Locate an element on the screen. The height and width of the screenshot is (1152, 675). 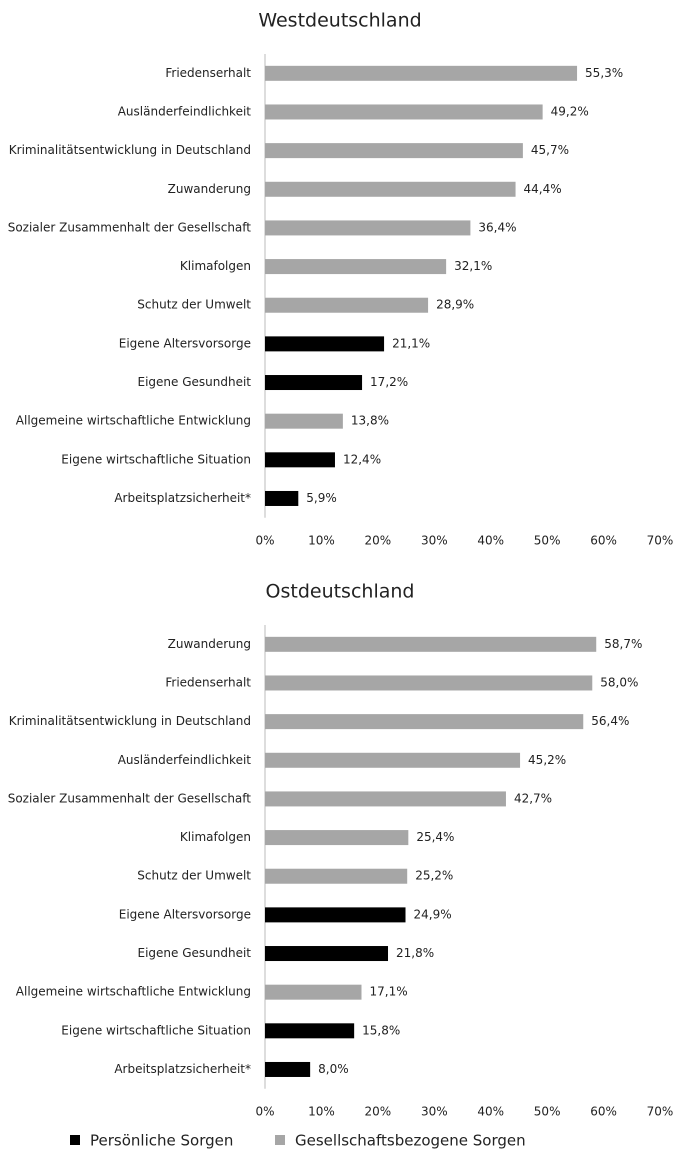
value-label: 45,7% is located at coordinates (550, 150).